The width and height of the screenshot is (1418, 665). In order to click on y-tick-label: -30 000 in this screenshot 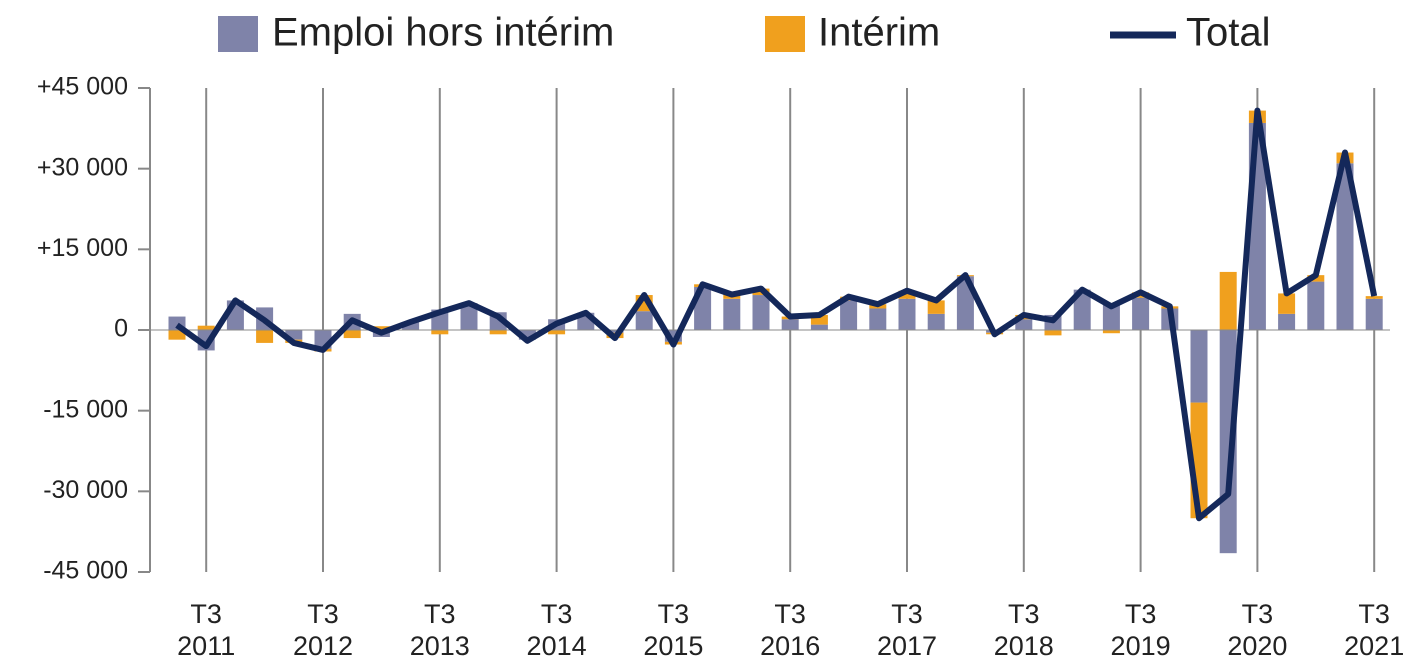, I will do `click(85, 490)`.